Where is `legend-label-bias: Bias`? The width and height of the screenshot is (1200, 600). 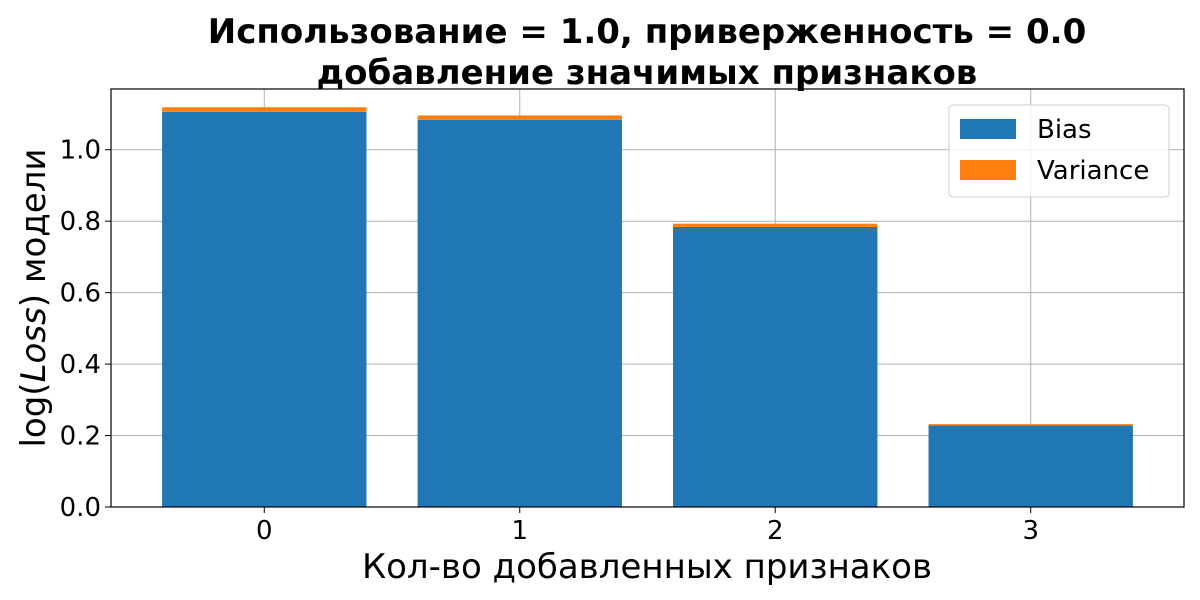
legend-label-bias: Bias is located at coordinates (1064, 130).